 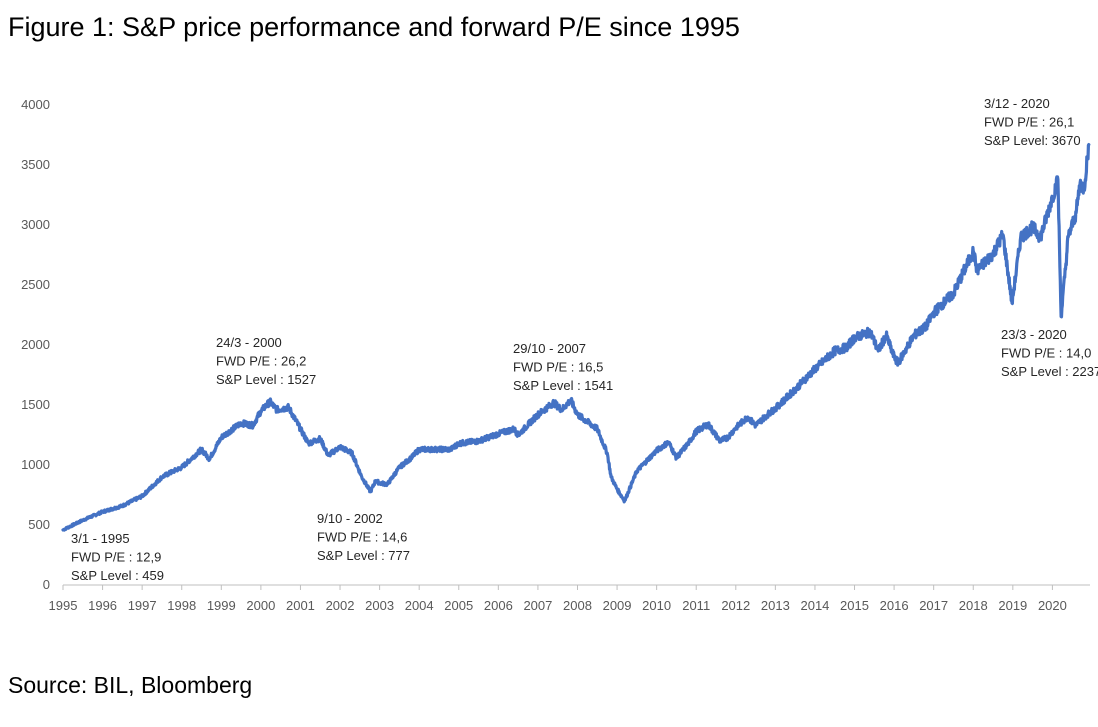 What do you see at coordinates (102, 605) in the screenshot?
I see `x-tick-label: 1996` at bounding box center [102, 605].